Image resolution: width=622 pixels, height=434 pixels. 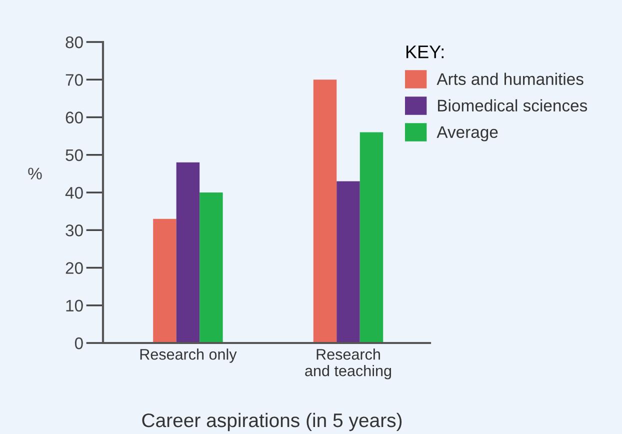 I want to click on y-axis-title: %, so click(x=35, y=174).